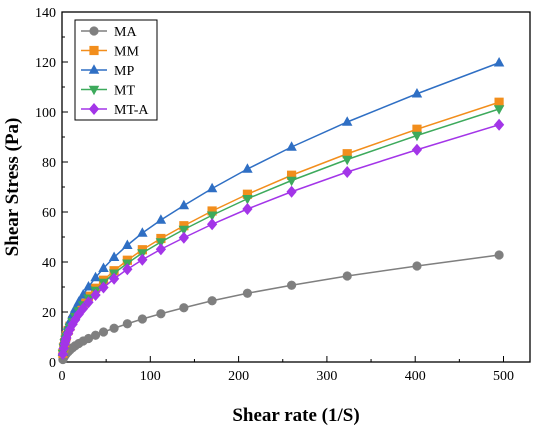 The image size is (550, 433). I want to click on x-axis-title: Shear rate (1/S), so click(295, 415).